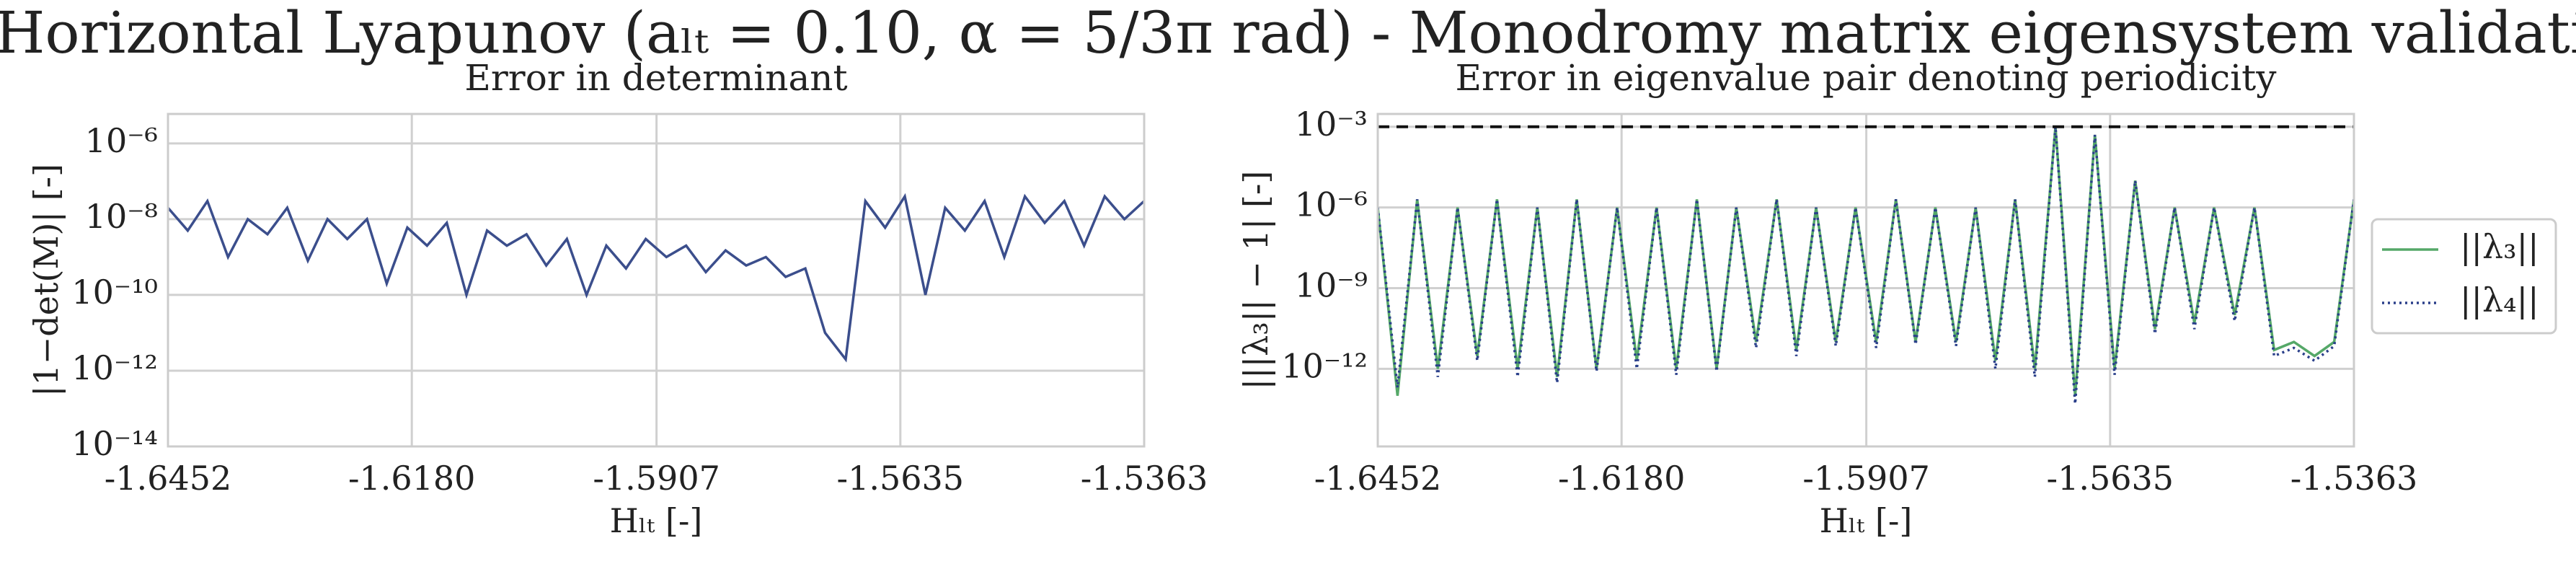 The width and height of the screenshot is (2576, 564). Describe the element at coordinates (1255, 280) in the screenshot. I see `y-axis-label: |||λ₃|| − 1| [-]` at that location.